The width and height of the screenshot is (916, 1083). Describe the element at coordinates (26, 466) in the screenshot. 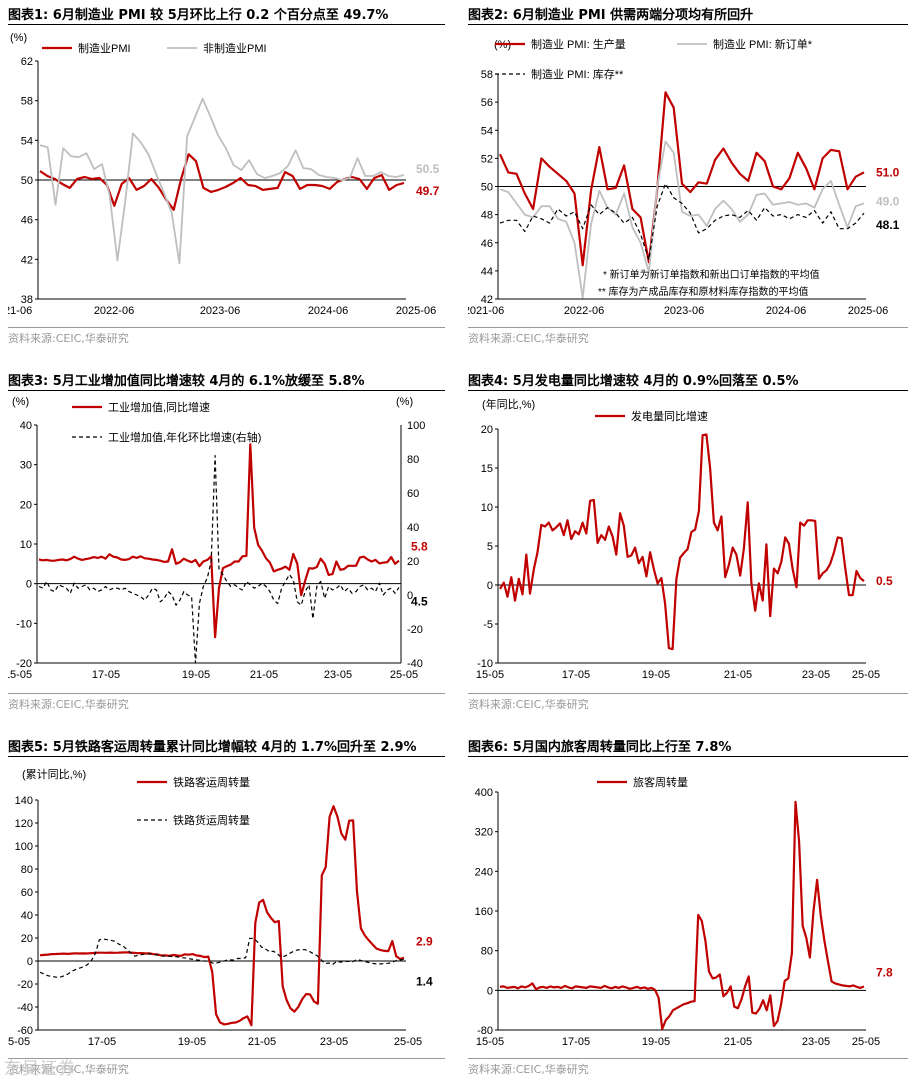

I see `y-tick-label: 30` at that location.